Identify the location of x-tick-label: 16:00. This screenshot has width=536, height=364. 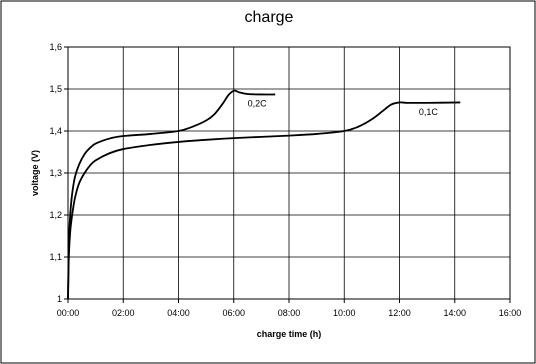
(510, 313).